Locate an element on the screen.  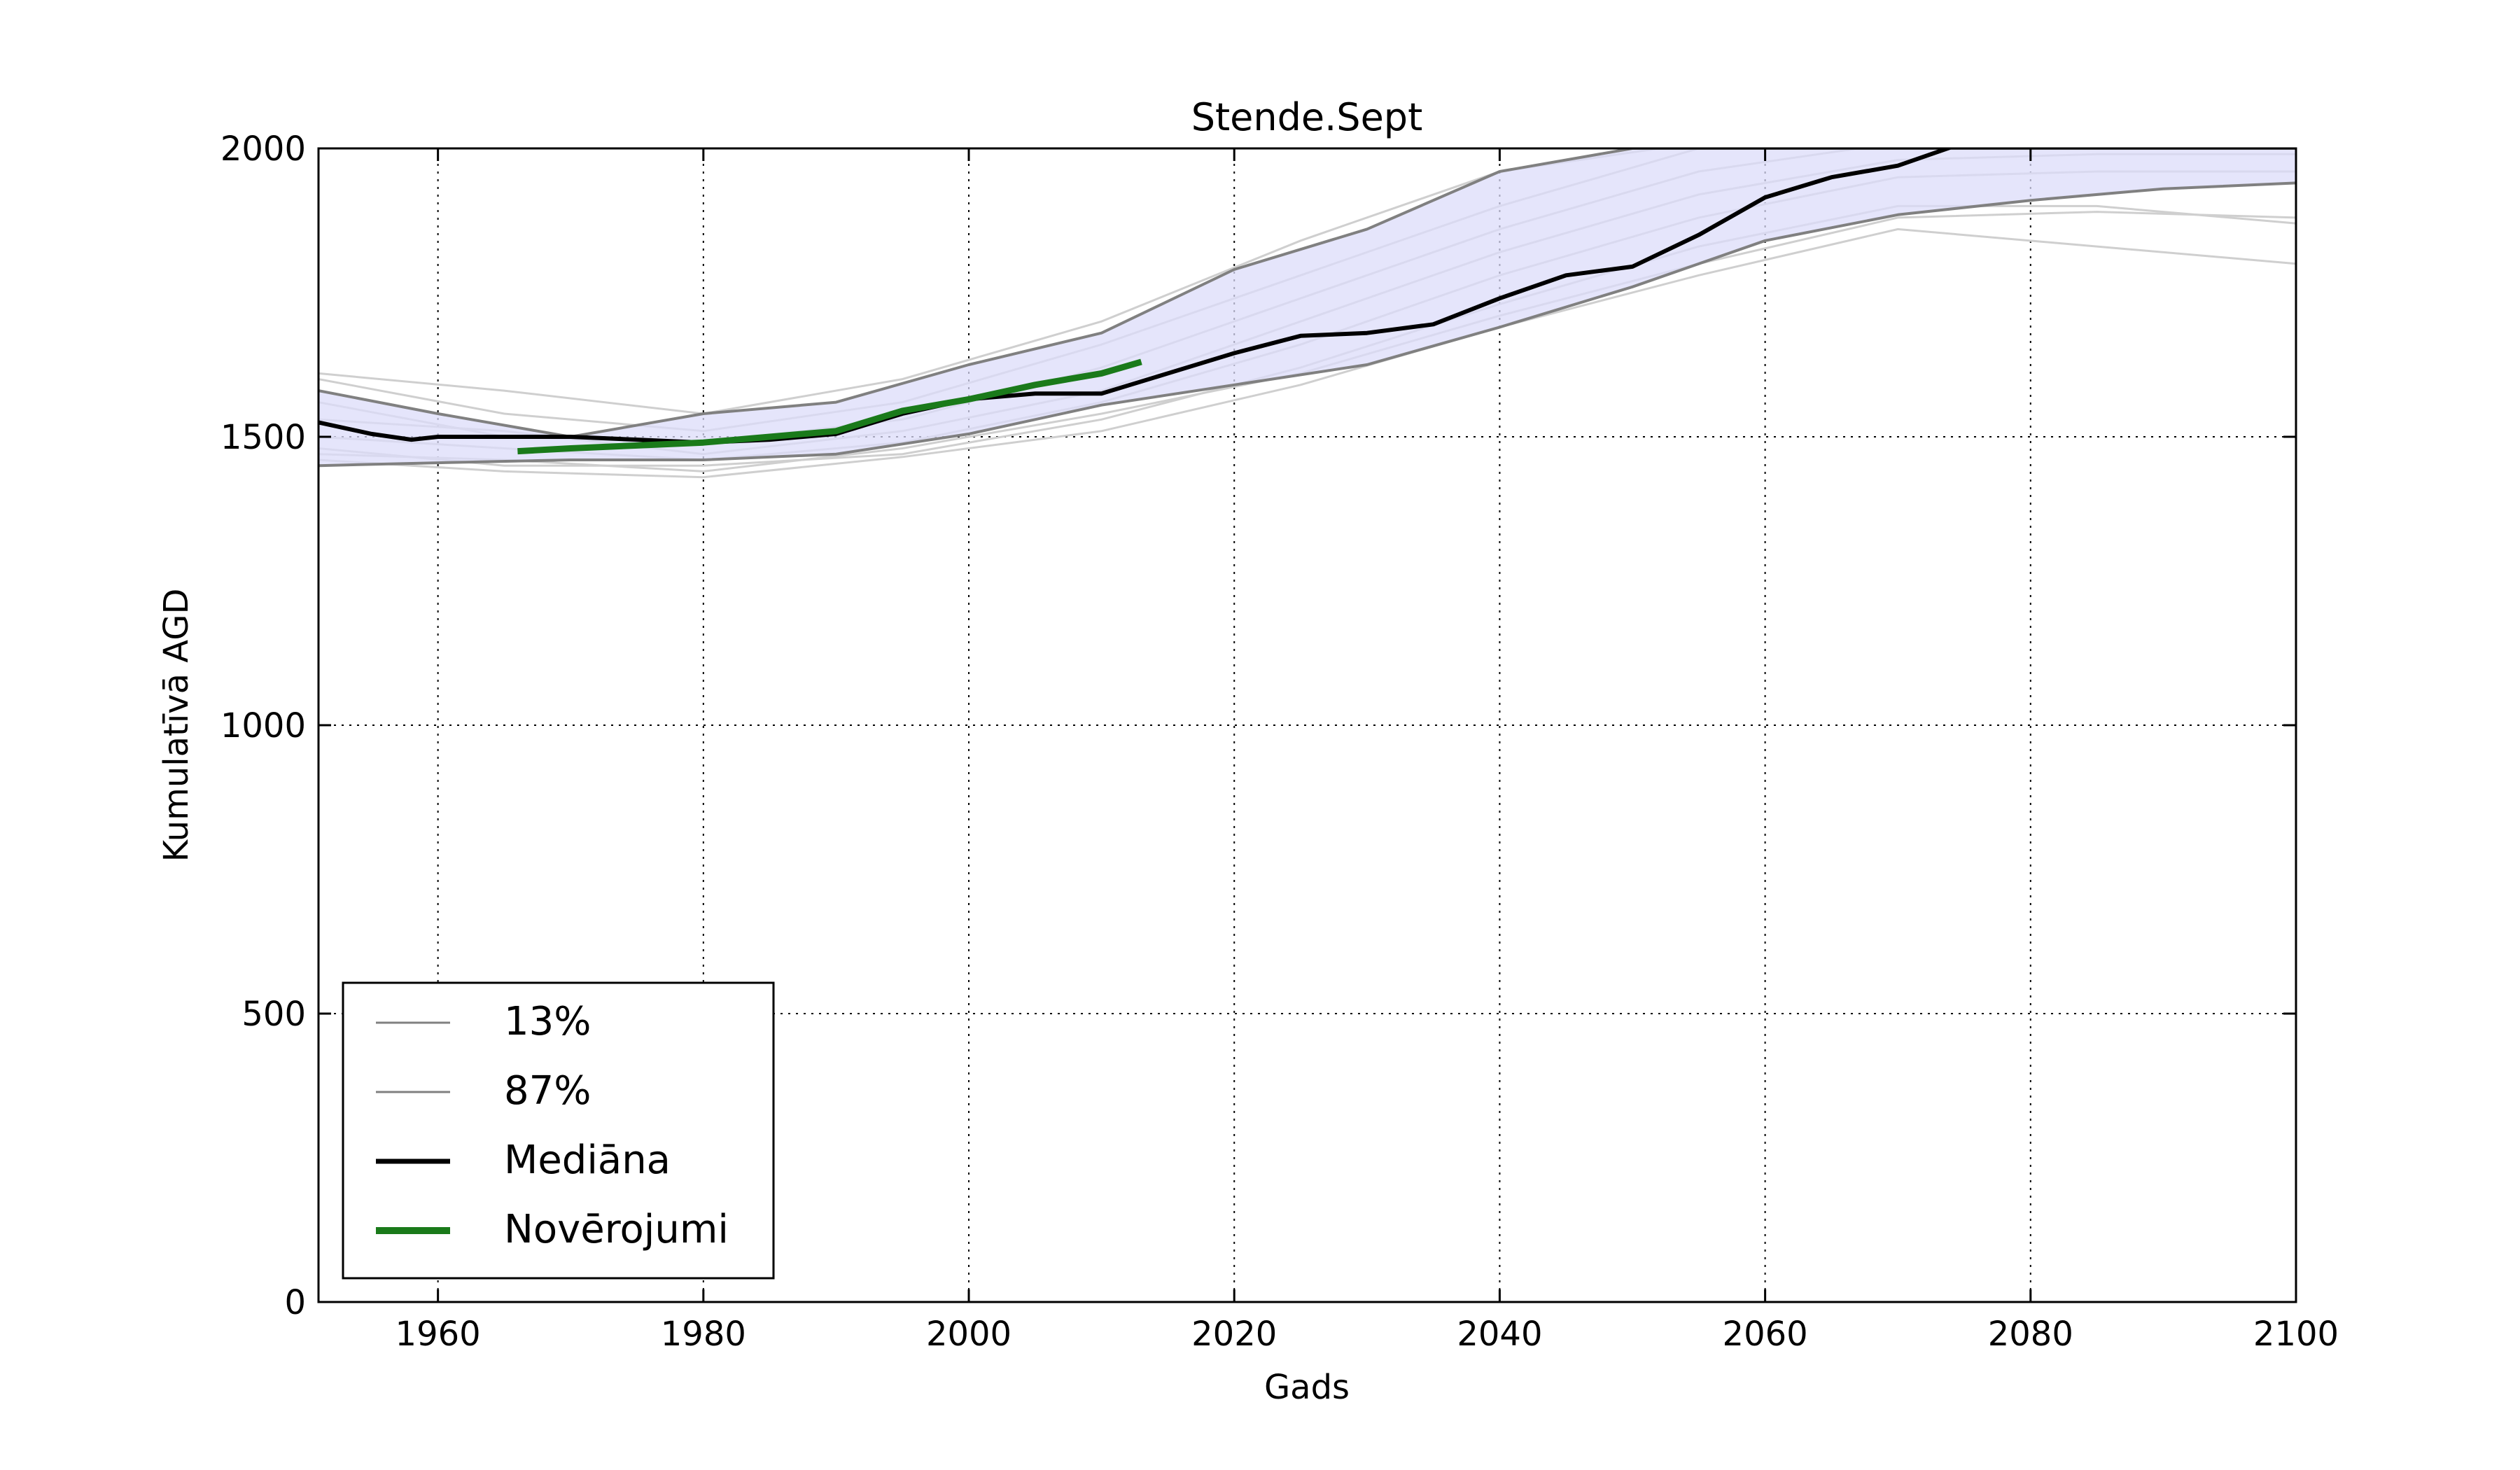
legend-label-median: Mediāna is located at coordinates (587, 1160).